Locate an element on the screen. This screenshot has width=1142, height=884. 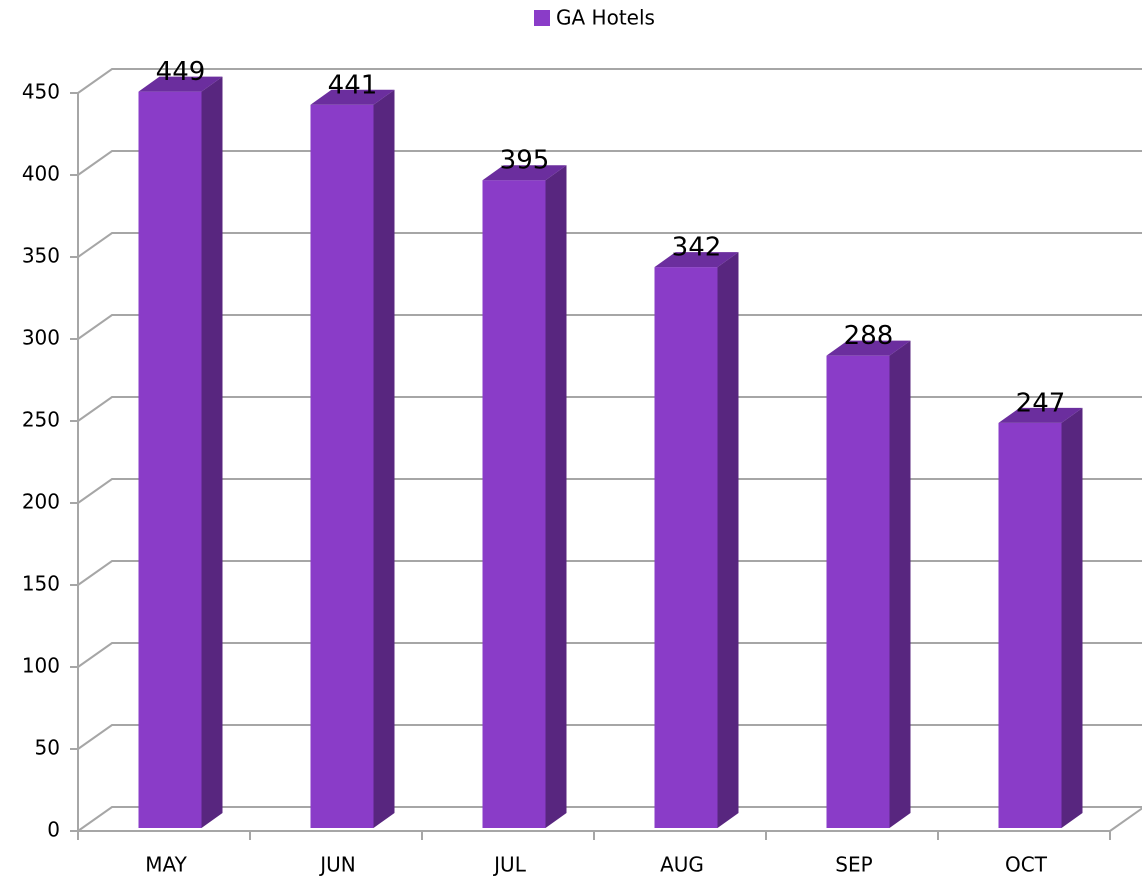
data-label: 449 is located at coordinates (181, 72).